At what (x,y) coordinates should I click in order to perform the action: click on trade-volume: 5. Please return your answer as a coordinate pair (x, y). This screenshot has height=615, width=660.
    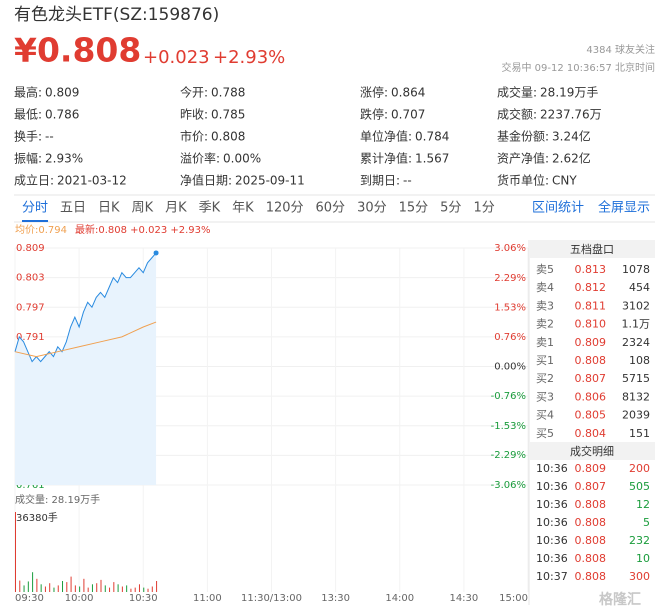
    Looking at the image, I should click on (646, 522).